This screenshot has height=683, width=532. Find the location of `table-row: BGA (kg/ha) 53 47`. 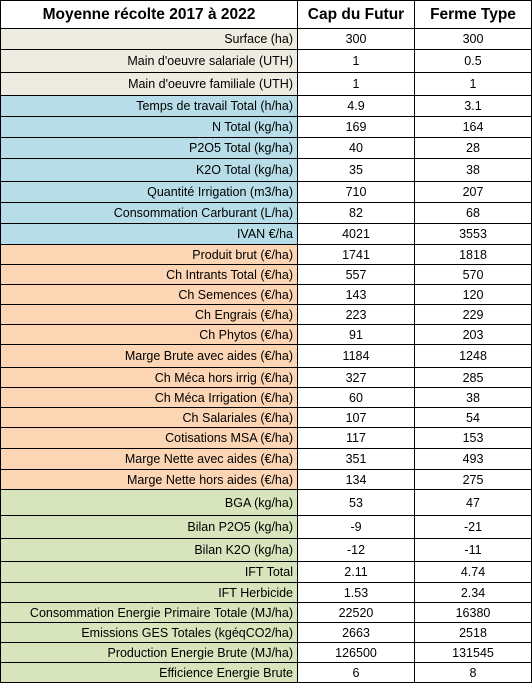

table-row: BGA (kg/ha) 53 47 is located at coordinates (266, 502).